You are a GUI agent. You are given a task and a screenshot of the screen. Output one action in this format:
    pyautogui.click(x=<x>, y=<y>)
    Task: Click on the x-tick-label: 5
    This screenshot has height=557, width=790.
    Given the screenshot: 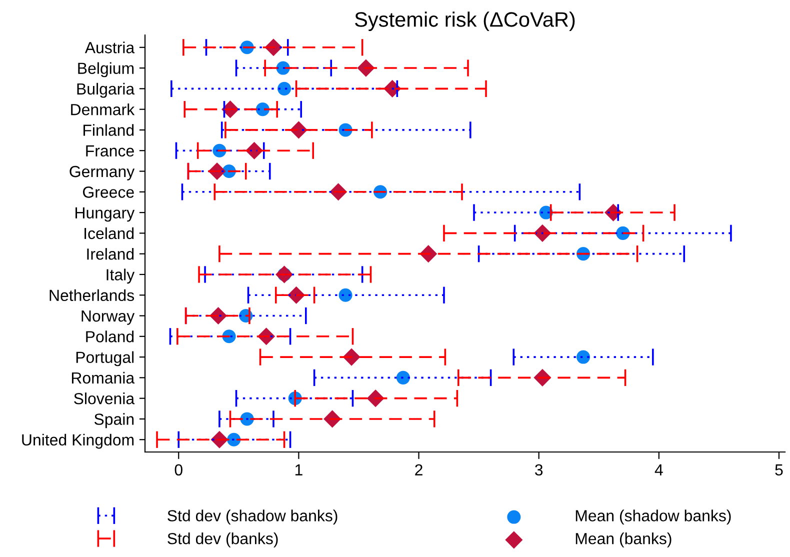 What is the action you would take?
    pyautogui.click(x=779, y=470)
    